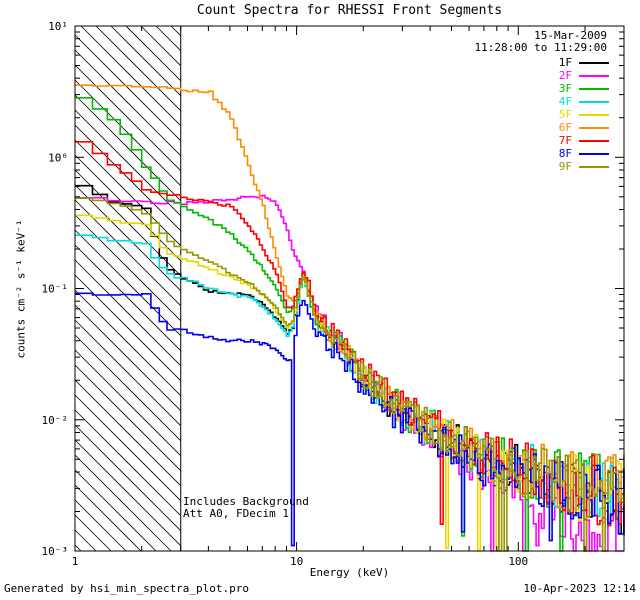 The height and width of the screenshot is (600, 640). Describe the element at coordinates (565, 75) in the screenshot. I see `legend-label-2F: 2F` at that location.